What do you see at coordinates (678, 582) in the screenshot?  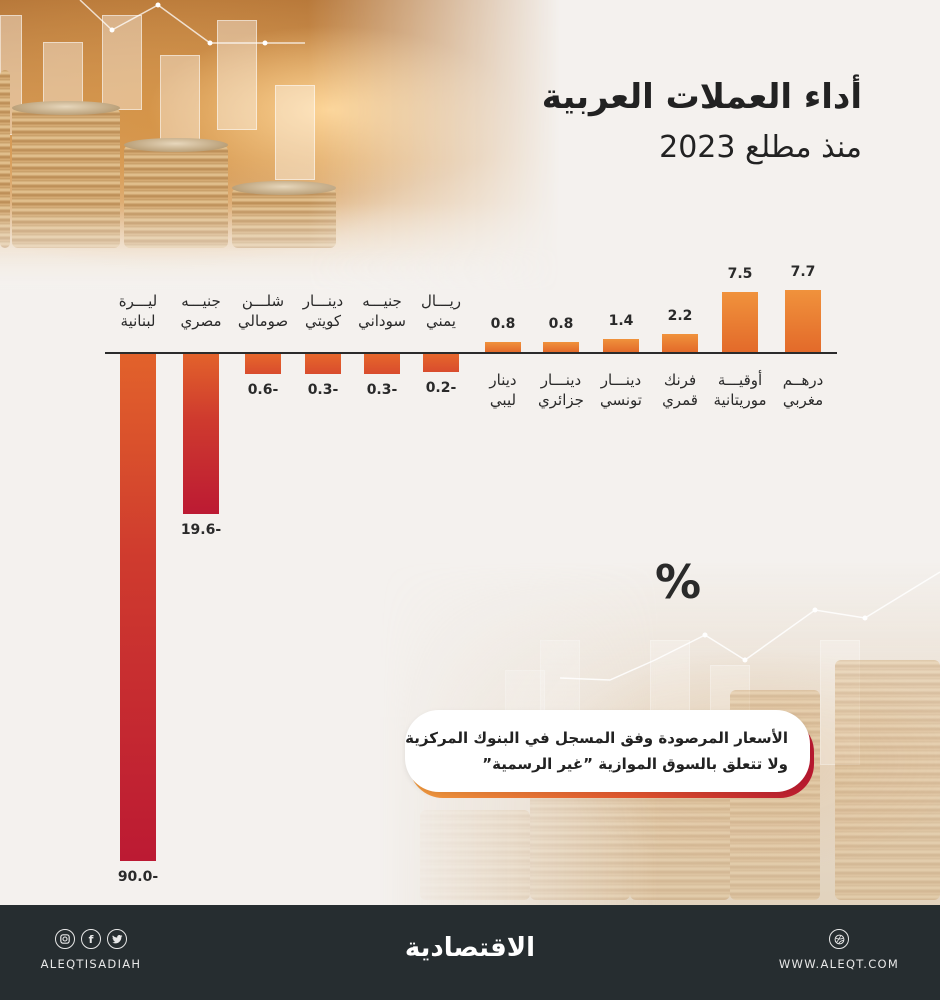 I see `unit-percent-label: %` at bounding box center [678, 582].